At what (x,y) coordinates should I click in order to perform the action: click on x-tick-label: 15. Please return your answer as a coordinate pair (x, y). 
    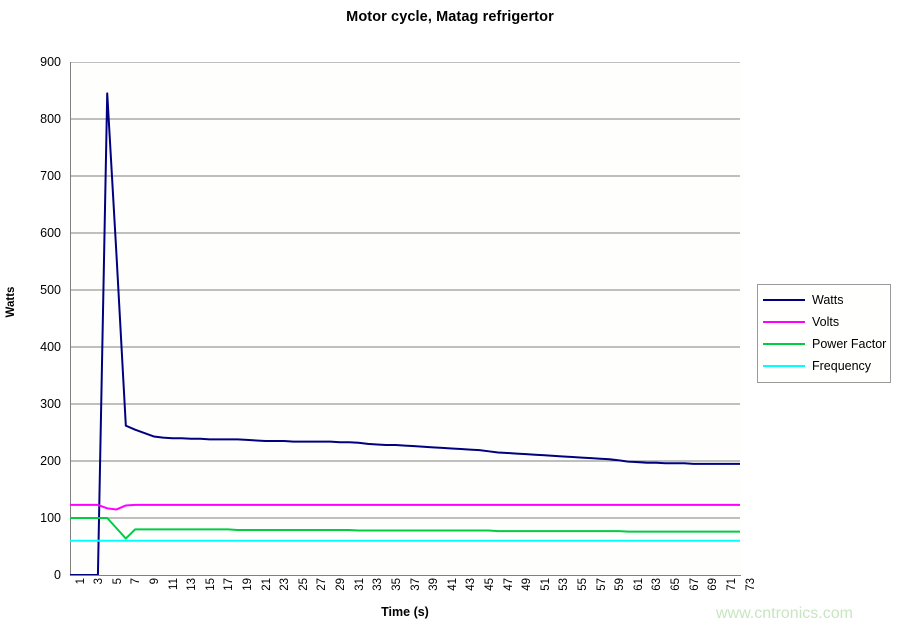
    Looking at the image, I should click on (210, 584).